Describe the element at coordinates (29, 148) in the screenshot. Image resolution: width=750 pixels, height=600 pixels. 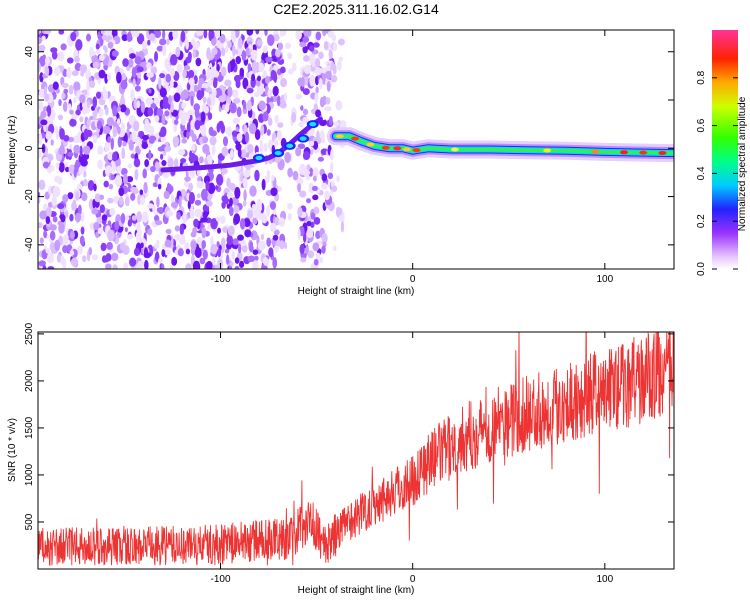
I see `spectrogram-ytick-label: 0` at that location.